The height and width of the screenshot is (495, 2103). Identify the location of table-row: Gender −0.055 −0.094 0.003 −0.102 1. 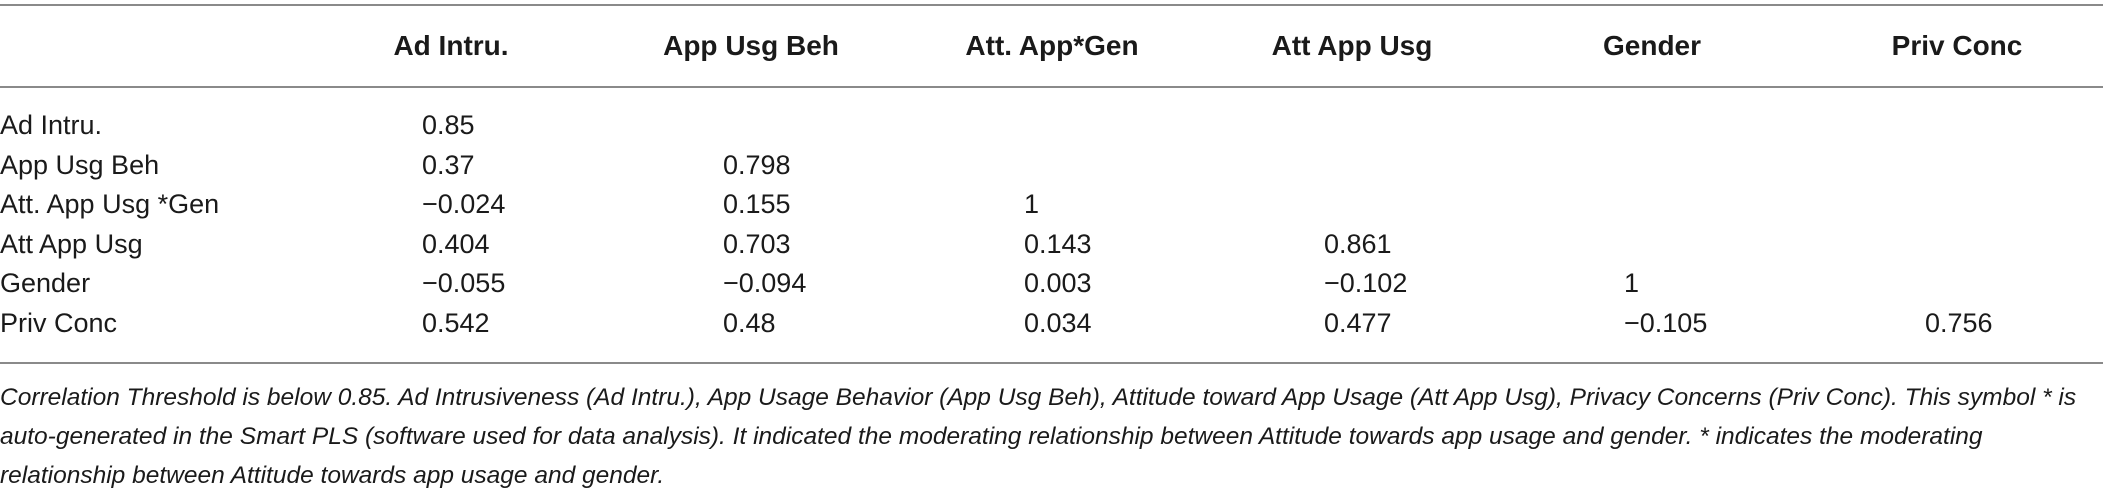
(1051, 284).